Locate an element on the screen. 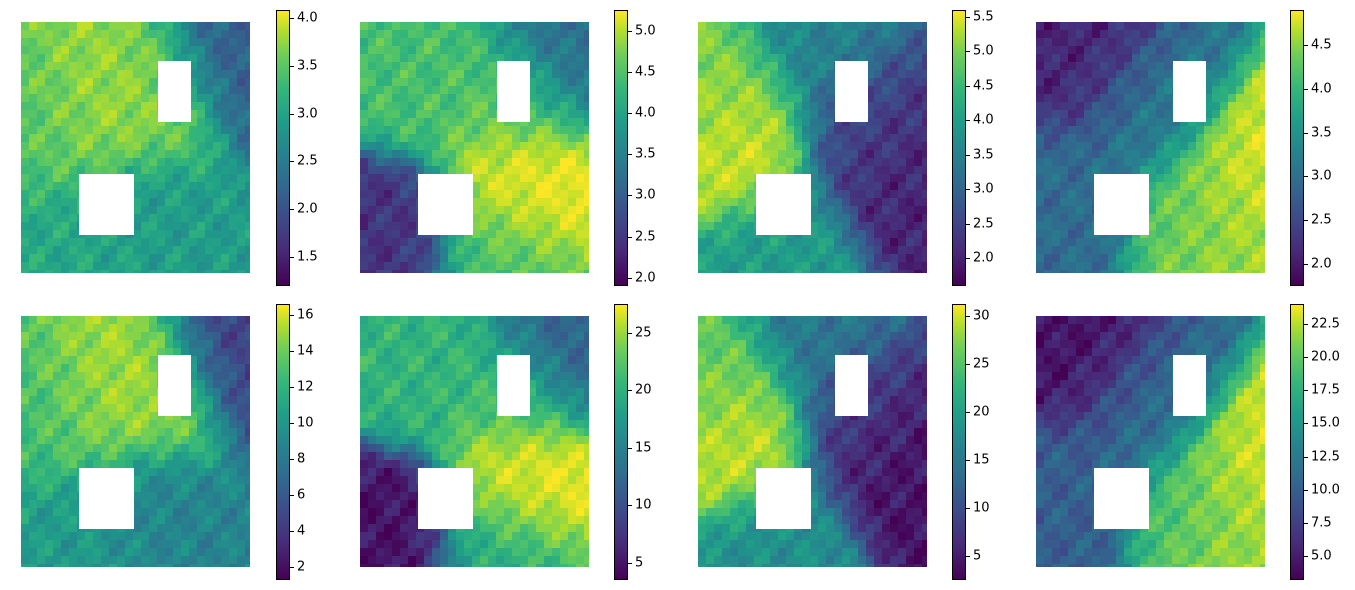  masked-region is located at coordinates (851, 91).